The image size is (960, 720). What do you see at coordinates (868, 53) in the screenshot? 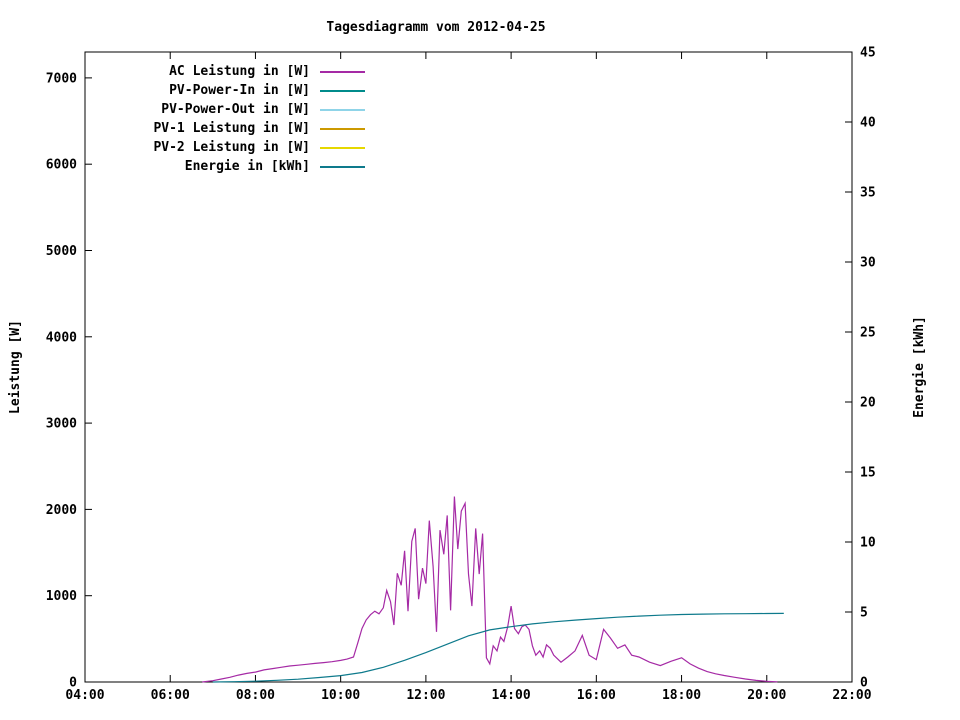
I see `y-right-tick-label: 45` at bounding box center [868, 53].